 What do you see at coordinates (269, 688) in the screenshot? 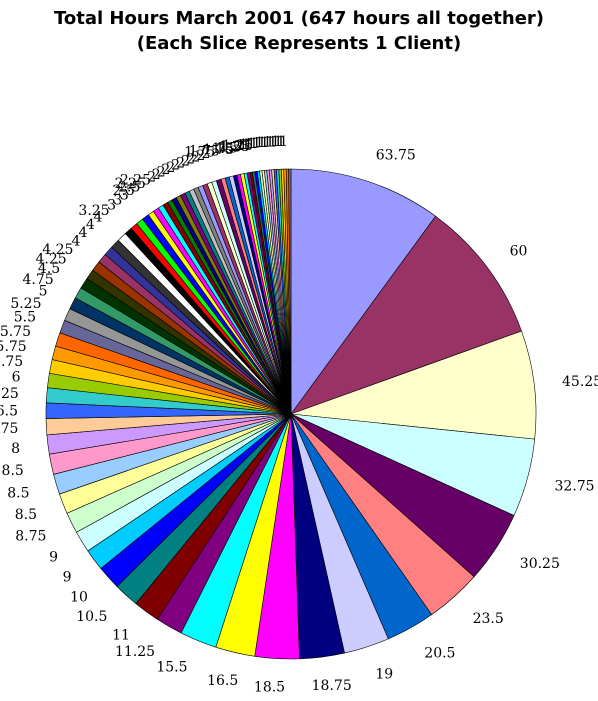
I see `slice-label: 18.5` at bounding box center [269, 688].